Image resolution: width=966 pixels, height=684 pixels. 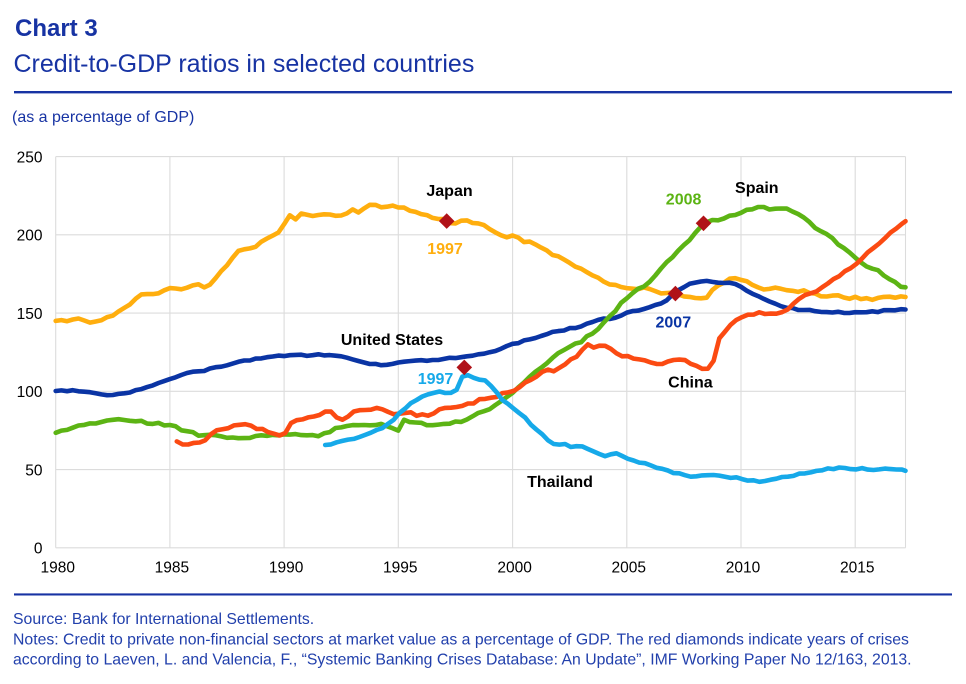 What do you see at coordinates (857, 568) in the screenshot?
I see `svg-text: 2015` at bounding box center [857, 568].